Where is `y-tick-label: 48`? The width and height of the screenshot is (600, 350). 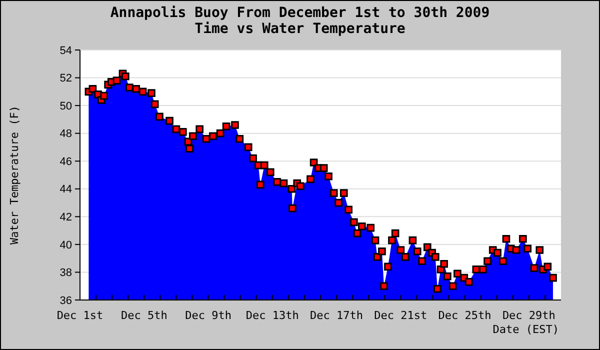
y-tick-label: 48 is located at coordinates (66, 134).